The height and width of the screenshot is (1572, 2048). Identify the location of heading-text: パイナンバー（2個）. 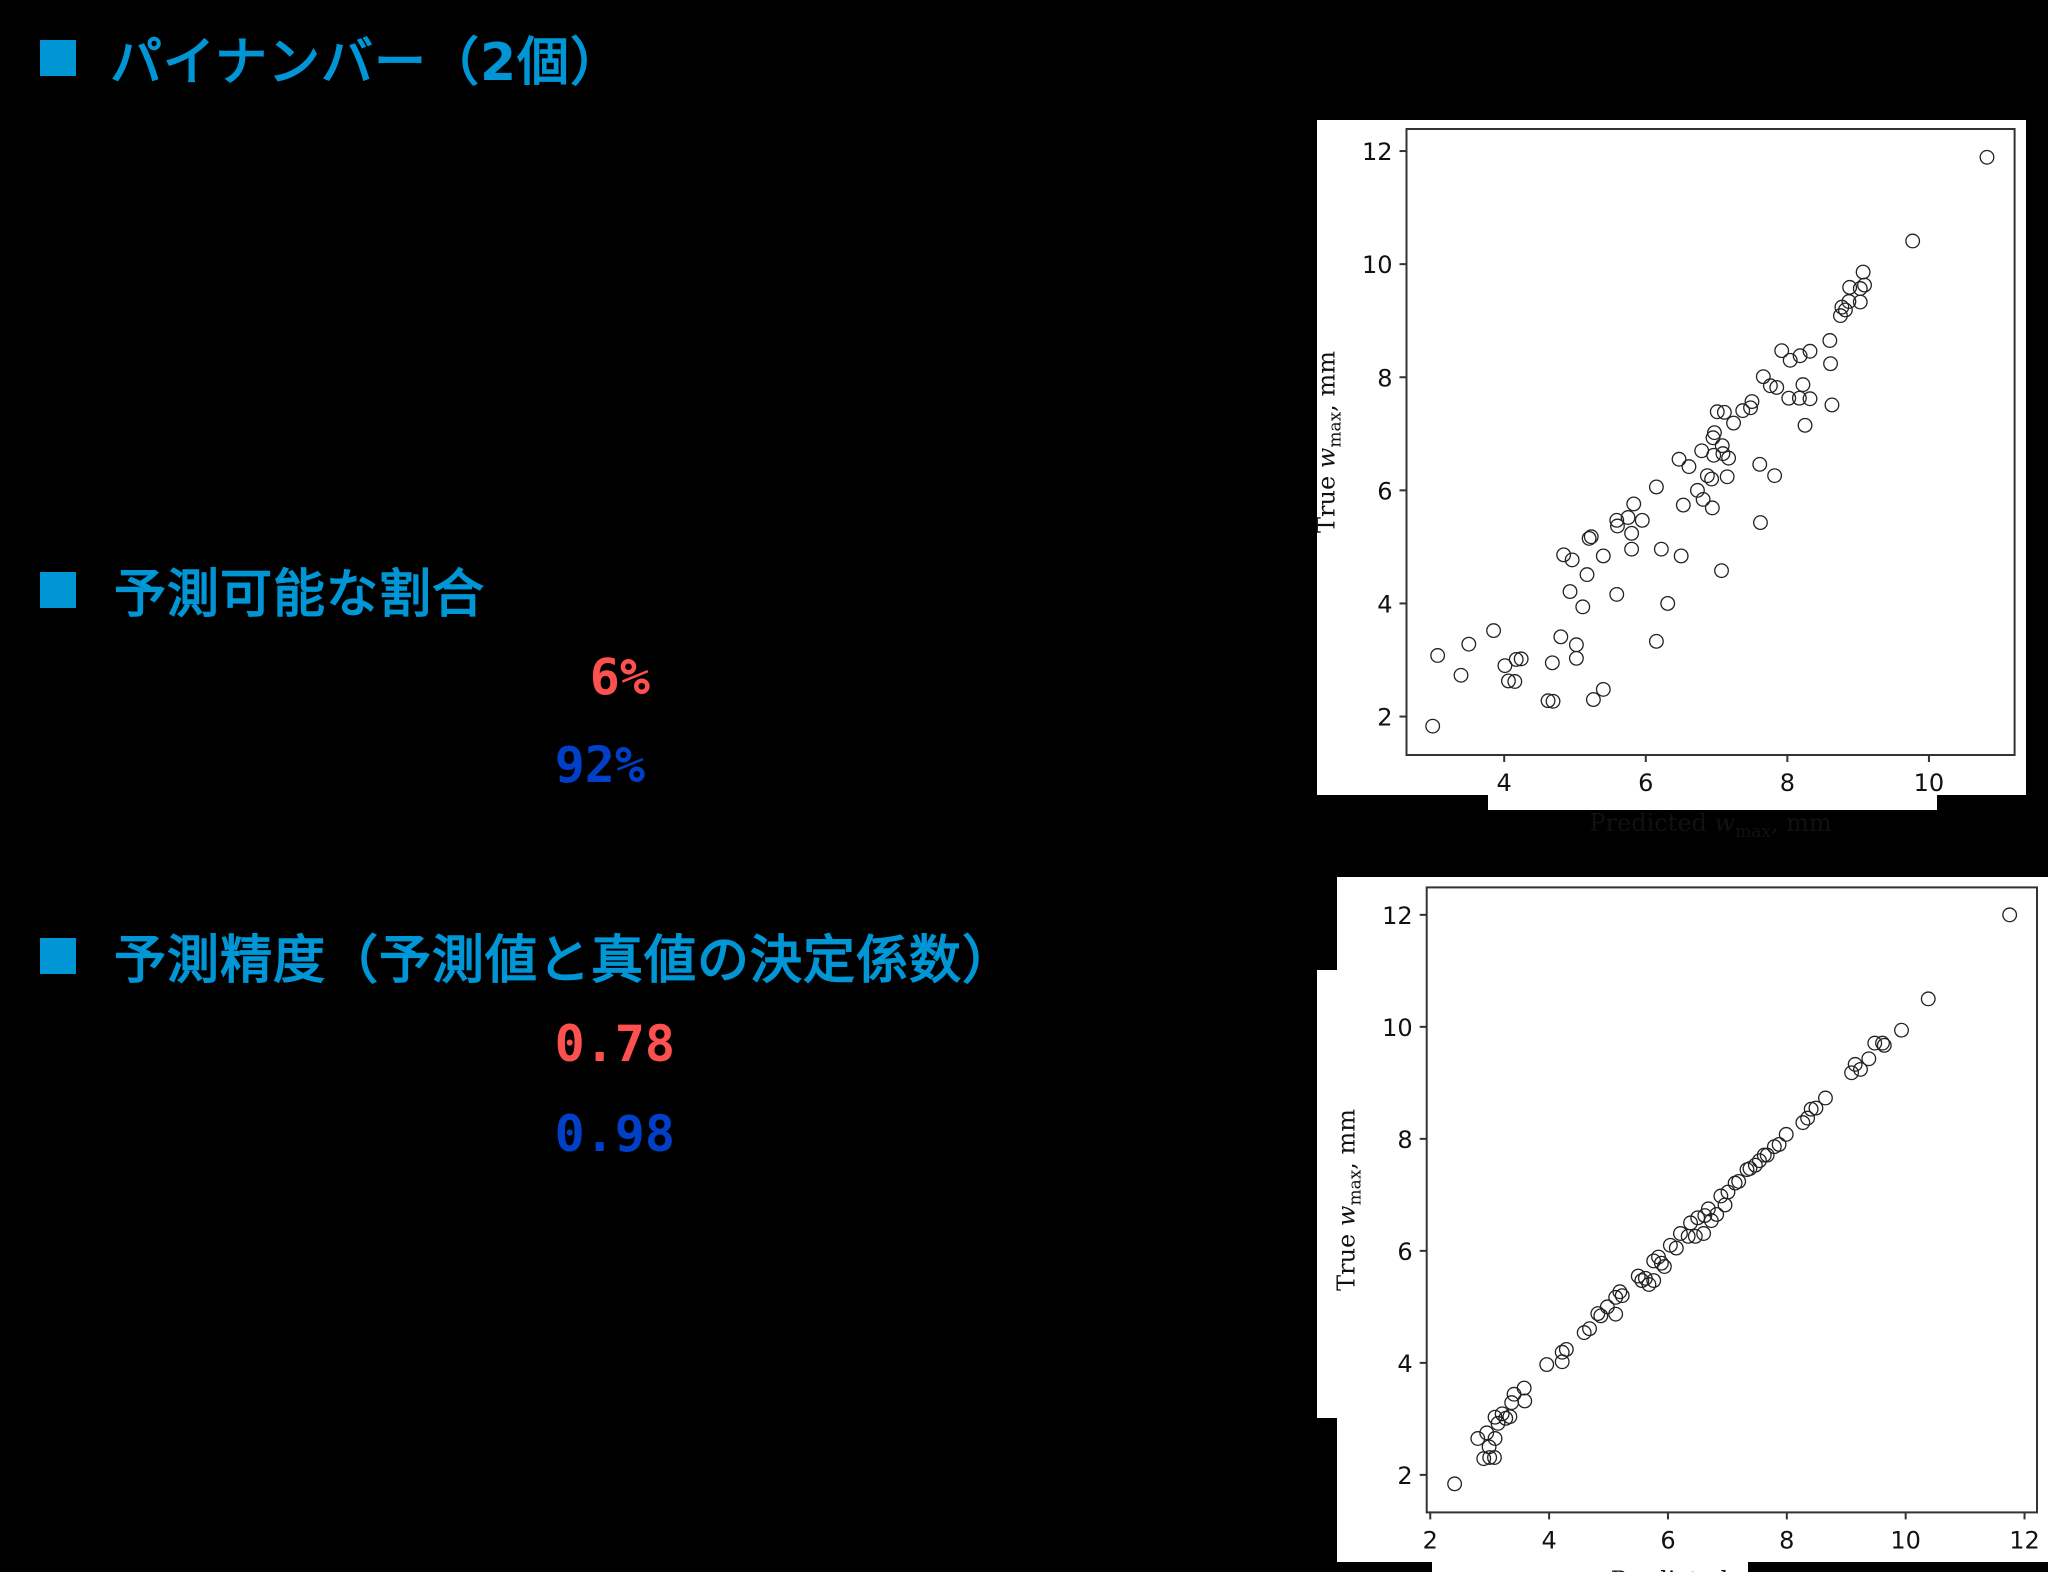
(367, 63).